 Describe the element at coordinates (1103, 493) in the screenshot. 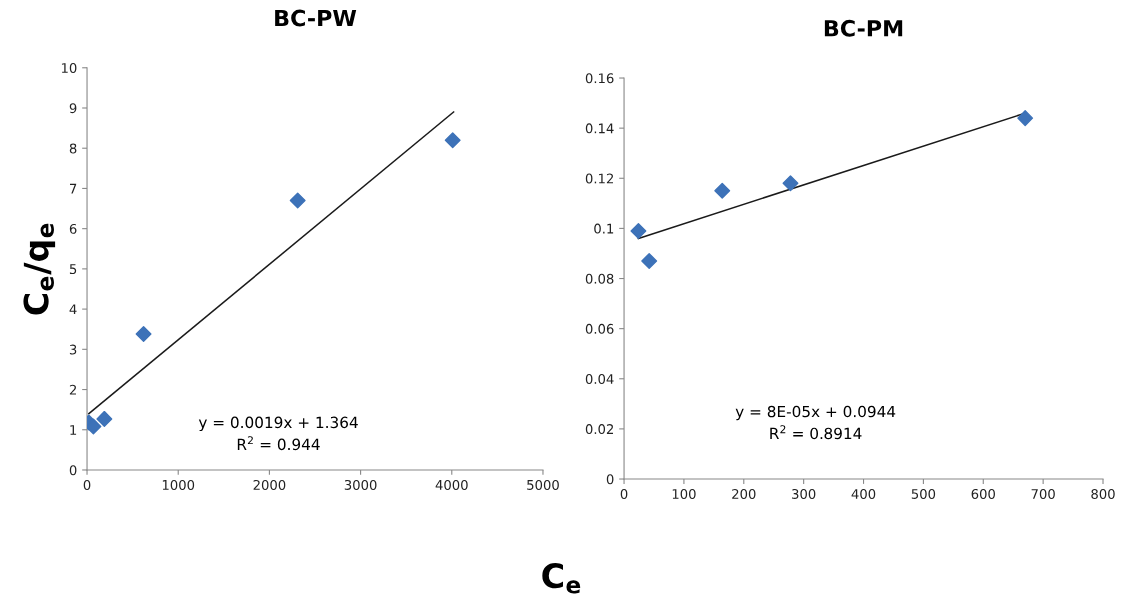

I see `x-tick-label: 800` at that location.